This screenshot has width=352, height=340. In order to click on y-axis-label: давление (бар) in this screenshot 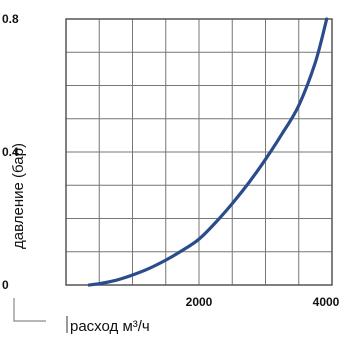, I will do `click(18, 196)`.